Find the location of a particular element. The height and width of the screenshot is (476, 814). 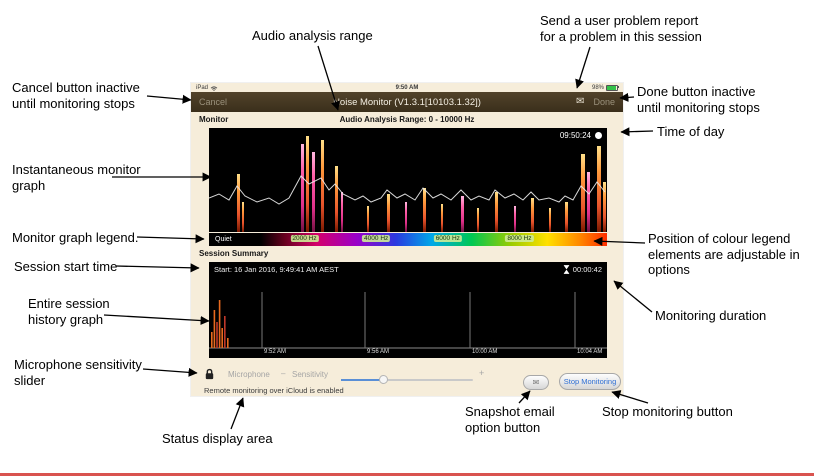

legend-tick-6000: 6000 Hz is located at coordinates (447, 238).